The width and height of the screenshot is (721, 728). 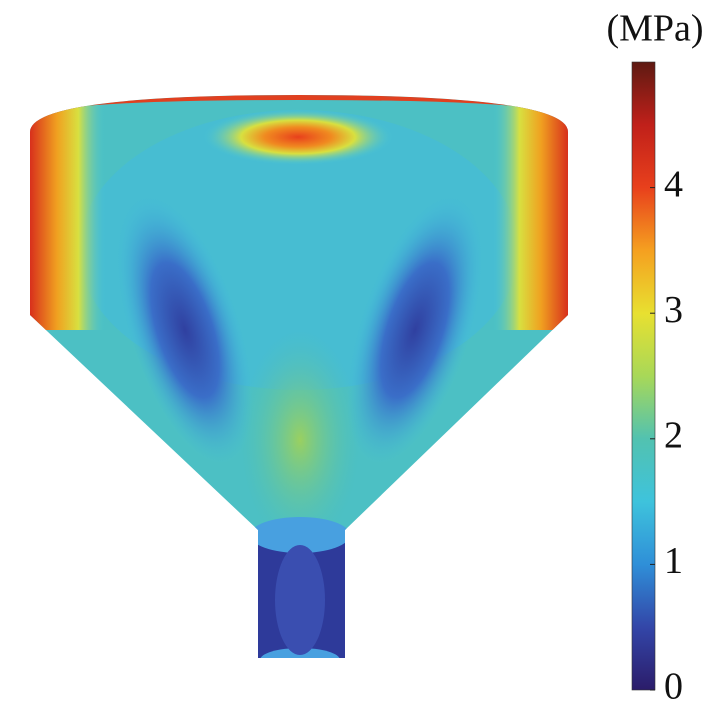 What do you see at coordinates (673, 184) in the screenshot?
I see `colorbar-tick-label: 4` at bounding box center [673, 184].